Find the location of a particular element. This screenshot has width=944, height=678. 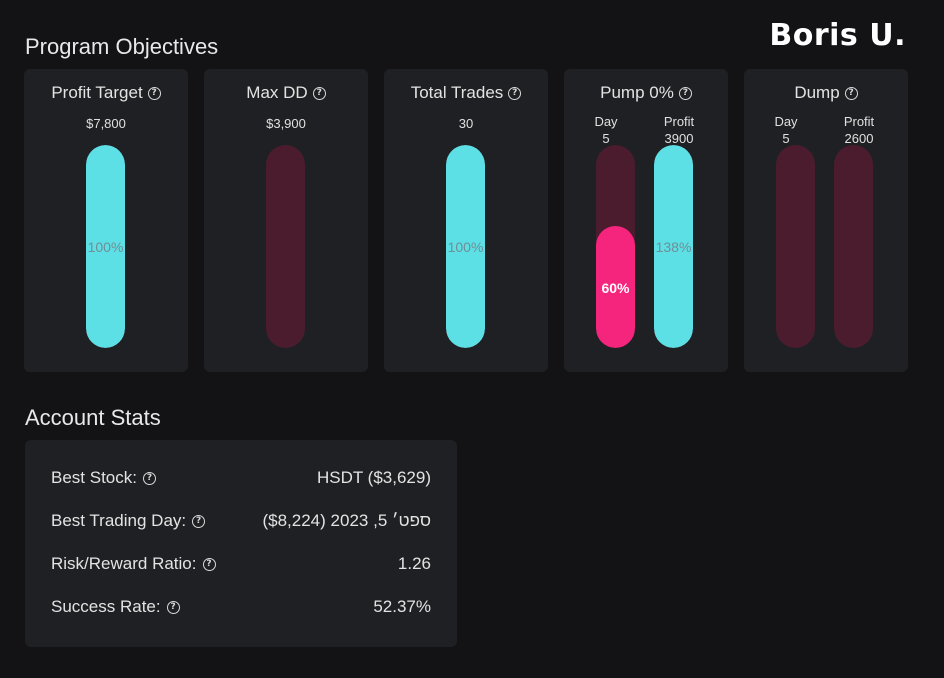

pump-day-bar-fill is located at coordinates (615, 287).